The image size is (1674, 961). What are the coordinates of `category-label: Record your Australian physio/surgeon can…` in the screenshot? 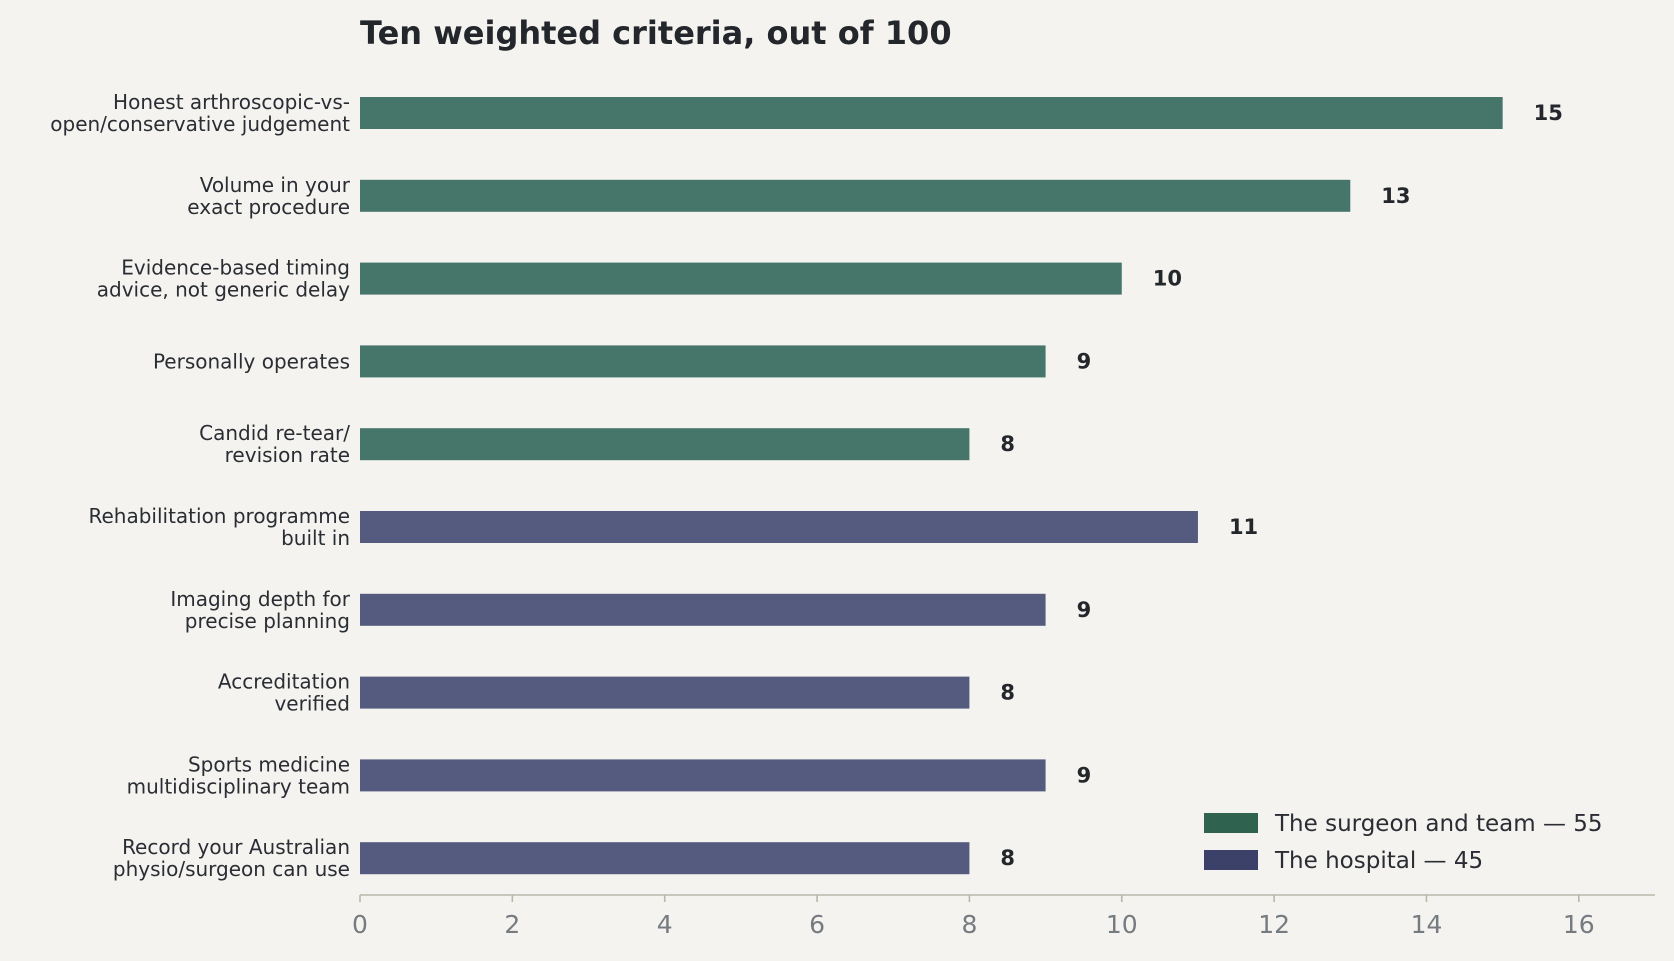 It's located at (231, 858).